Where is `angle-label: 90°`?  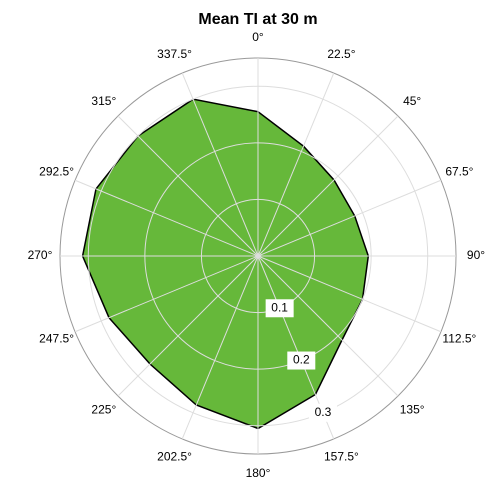 angle-label: 90° is located at coordinates (476, 255).